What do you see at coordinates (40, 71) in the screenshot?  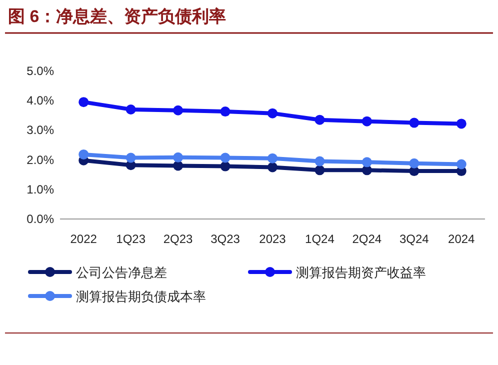 I see `y-tick-label: 5.0%` at bounding box center [40, 71].